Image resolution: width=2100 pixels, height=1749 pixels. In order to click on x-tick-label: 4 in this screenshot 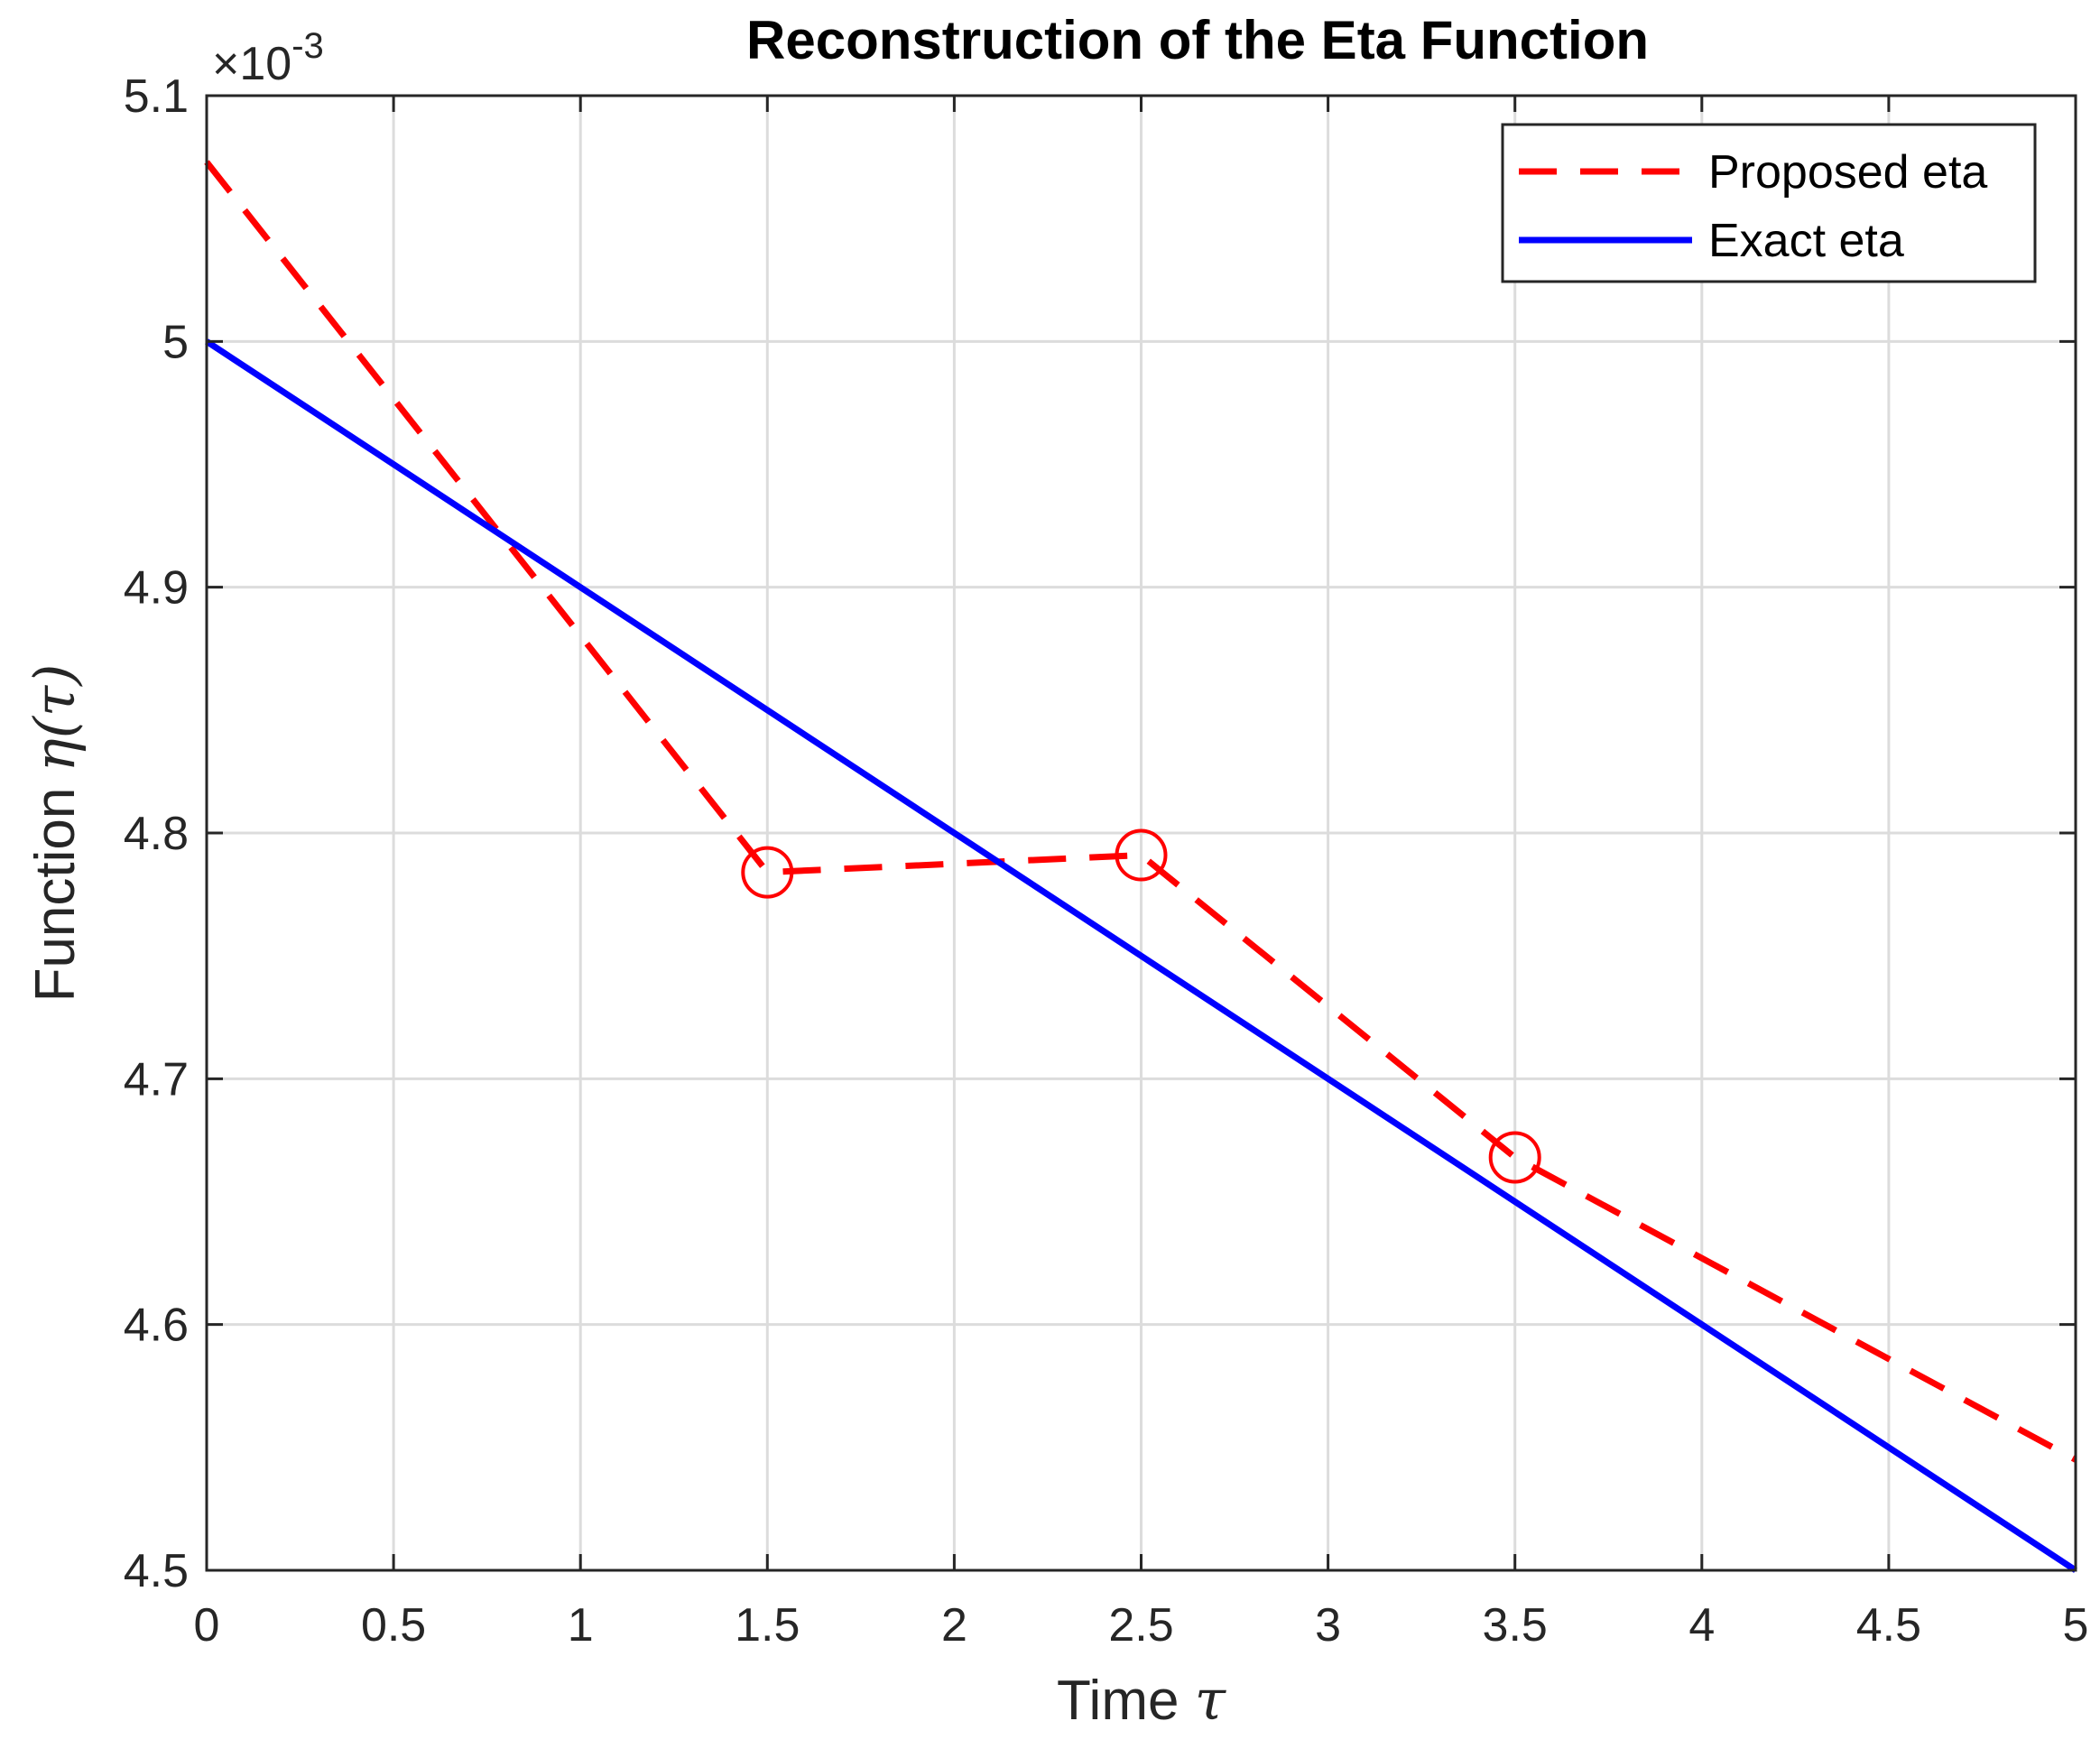, I will do `click(1701, 1625)`.